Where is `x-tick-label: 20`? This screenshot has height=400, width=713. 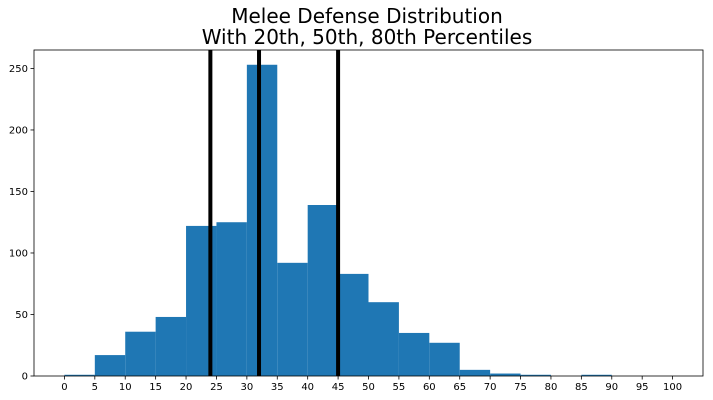 x-tick-label: 20 is located at coordinates (186, 387).